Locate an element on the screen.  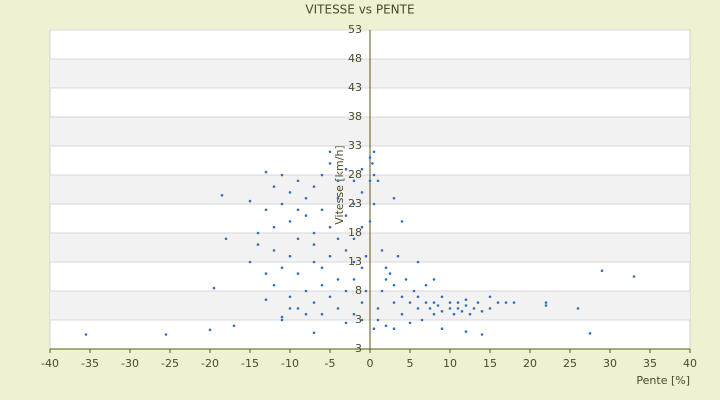
x-tick-label: 10 is located at coordinates (450, 363).